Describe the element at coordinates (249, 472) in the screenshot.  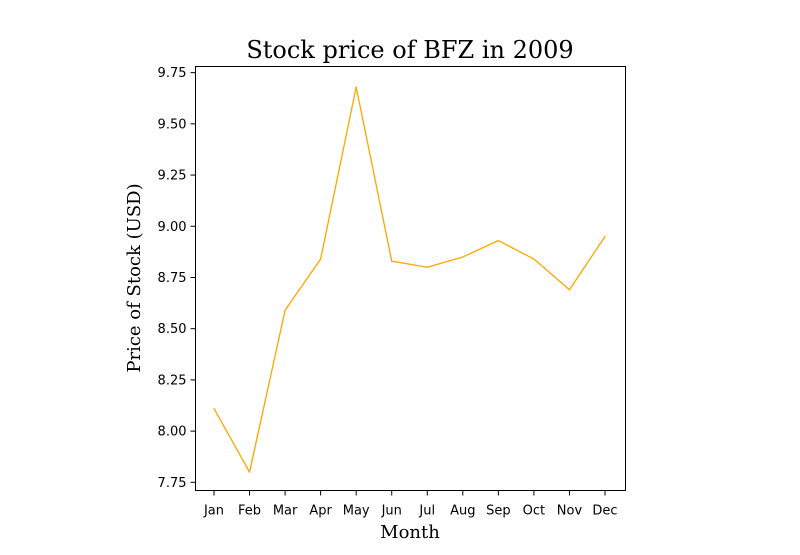
I see `data-point-feb` at that location.